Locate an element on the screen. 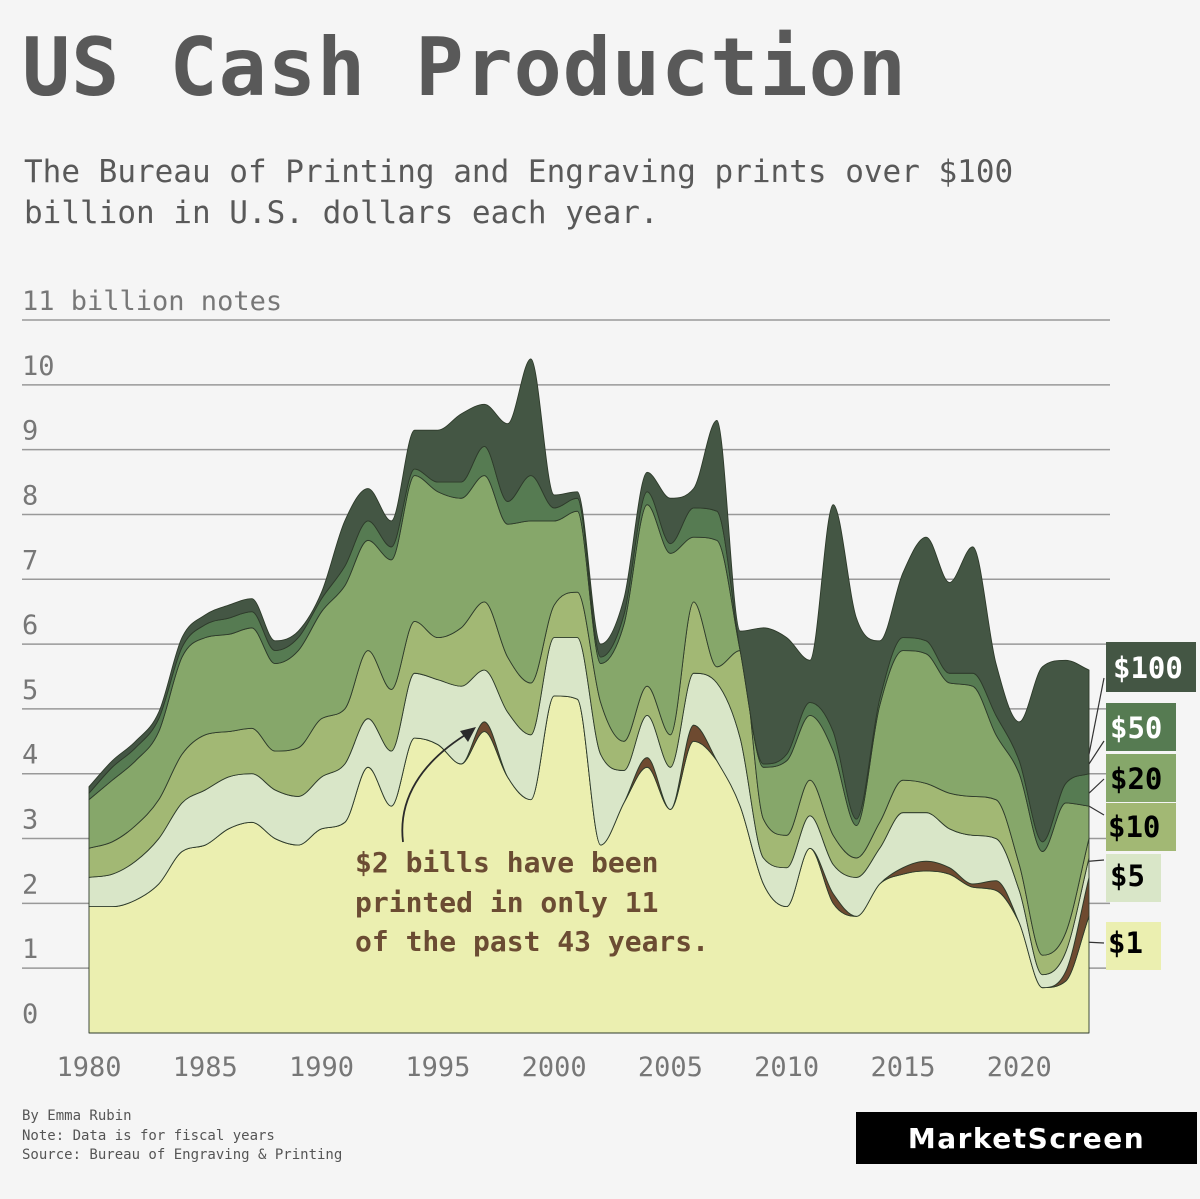  x-tick-label-2000: 2000 is located at coordinates (554, 1067).